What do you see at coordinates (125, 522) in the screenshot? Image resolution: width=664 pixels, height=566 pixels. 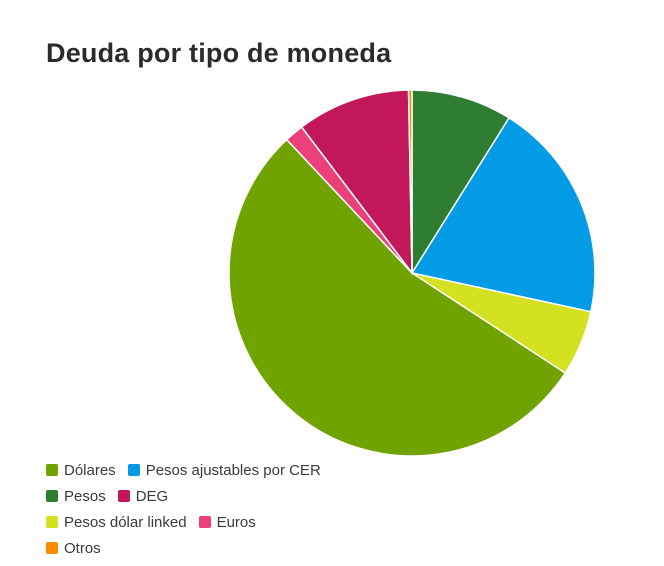 I see `legend-label: Pesos dólar linked` at bounding box center [125, 522].